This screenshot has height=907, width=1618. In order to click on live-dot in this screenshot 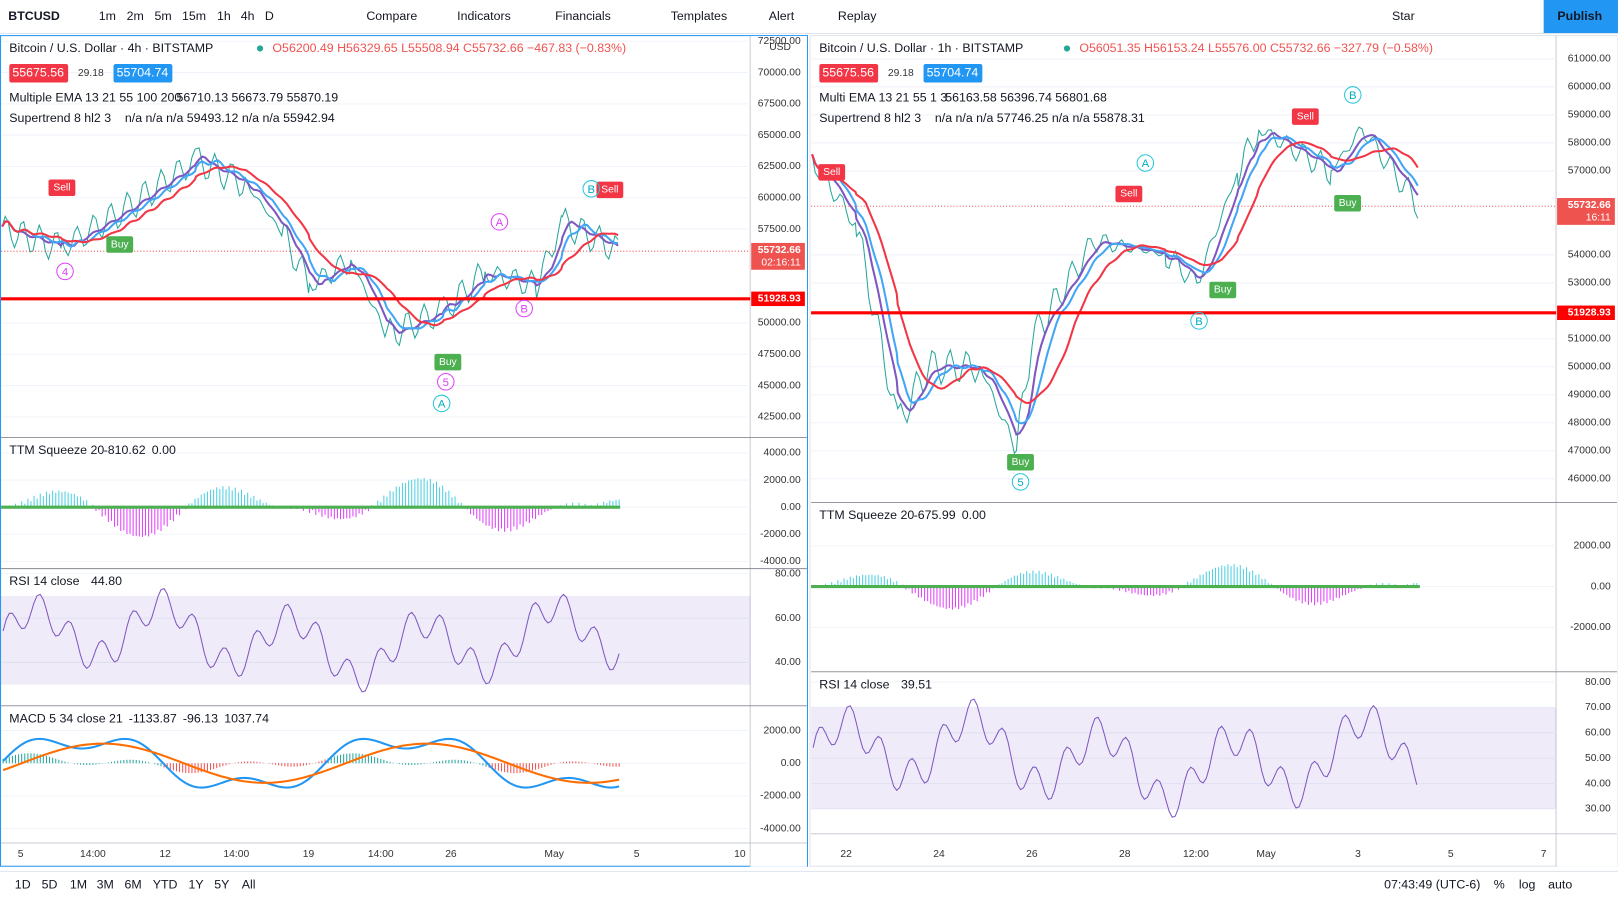, I will do `click(260, 48)`.